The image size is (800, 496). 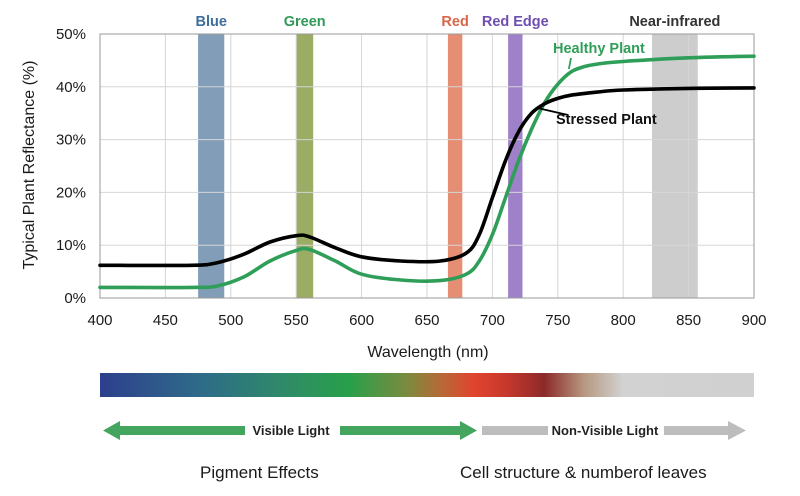 I want to click on non-visible-light-arrow-right, so click(x=705, y=430).